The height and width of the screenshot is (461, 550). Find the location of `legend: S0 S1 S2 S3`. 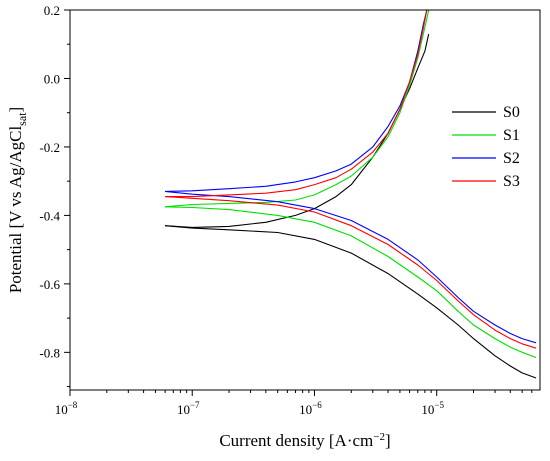

legend: S0 S1 S2 S3 is located at coordinates (486, 147).